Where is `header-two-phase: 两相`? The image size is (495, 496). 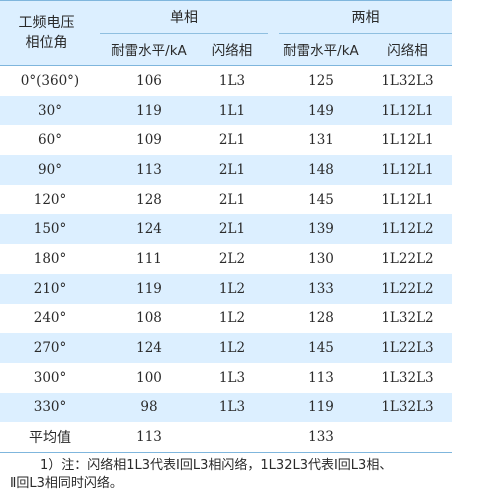
header-two-phase: 两相 is located at coordinates (365, 17).